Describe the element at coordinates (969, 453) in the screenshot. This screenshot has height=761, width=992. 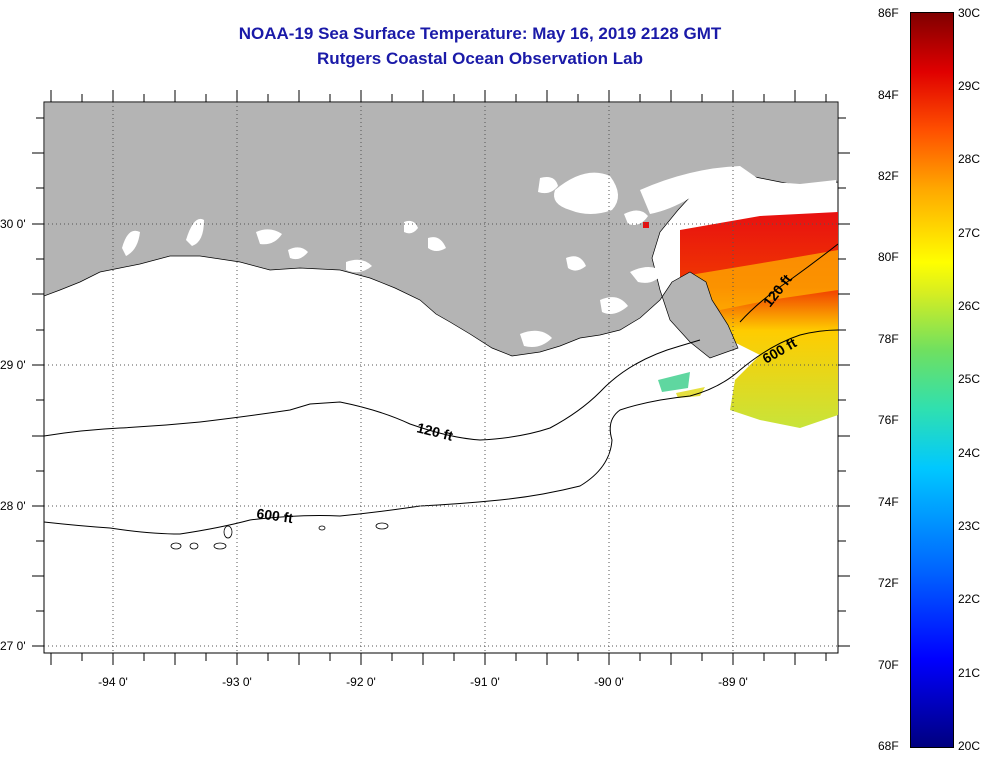
I see `colorbar-c-label: 24C` at that location.